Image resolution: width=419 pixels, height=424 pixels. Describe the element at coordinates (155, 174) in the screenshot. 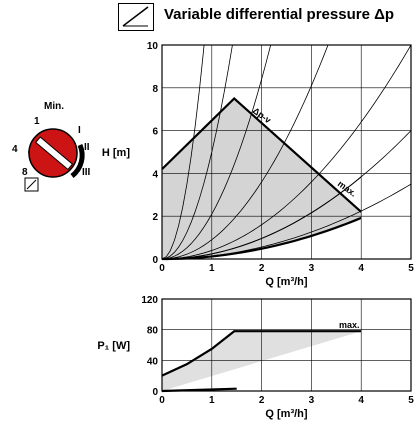

I see `y-tick-label: 4` at that location.